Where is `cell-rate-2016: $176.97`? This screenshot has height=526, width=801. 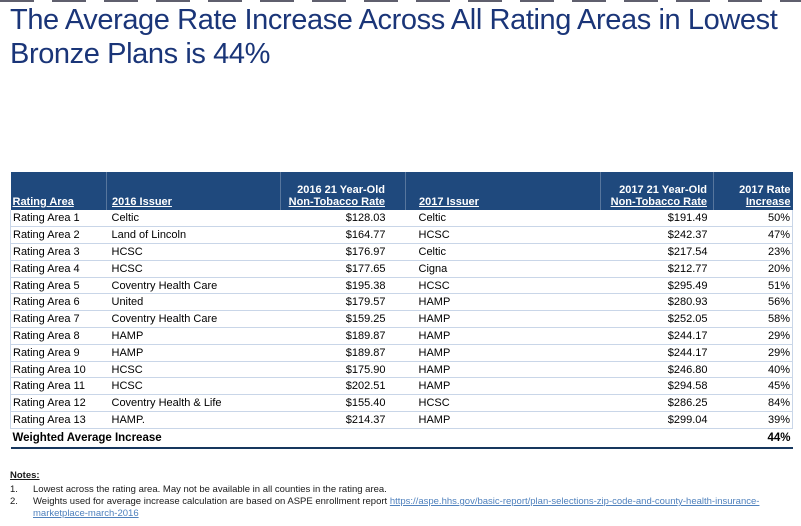
cell-rate-2016: $176.97 is located at coordinates (343, 252).